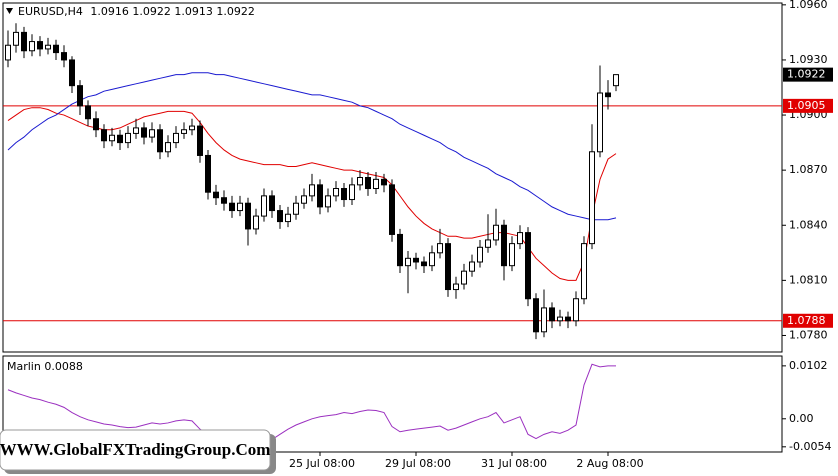 The height and width of the screenshot is (476, 838). What do you see at coordinates (808, 224) in the screenshot?
I see `y-tick-label: 1.0840` at bounding box center [808, 224].